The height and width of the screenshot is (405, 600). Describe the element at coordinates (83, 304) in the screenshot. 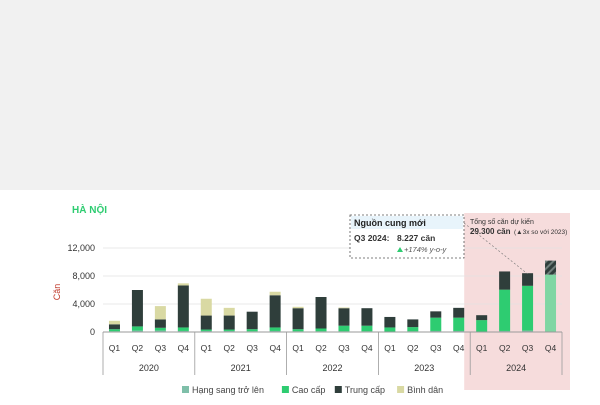

I see `y-tick-label: 4,000` at that location.